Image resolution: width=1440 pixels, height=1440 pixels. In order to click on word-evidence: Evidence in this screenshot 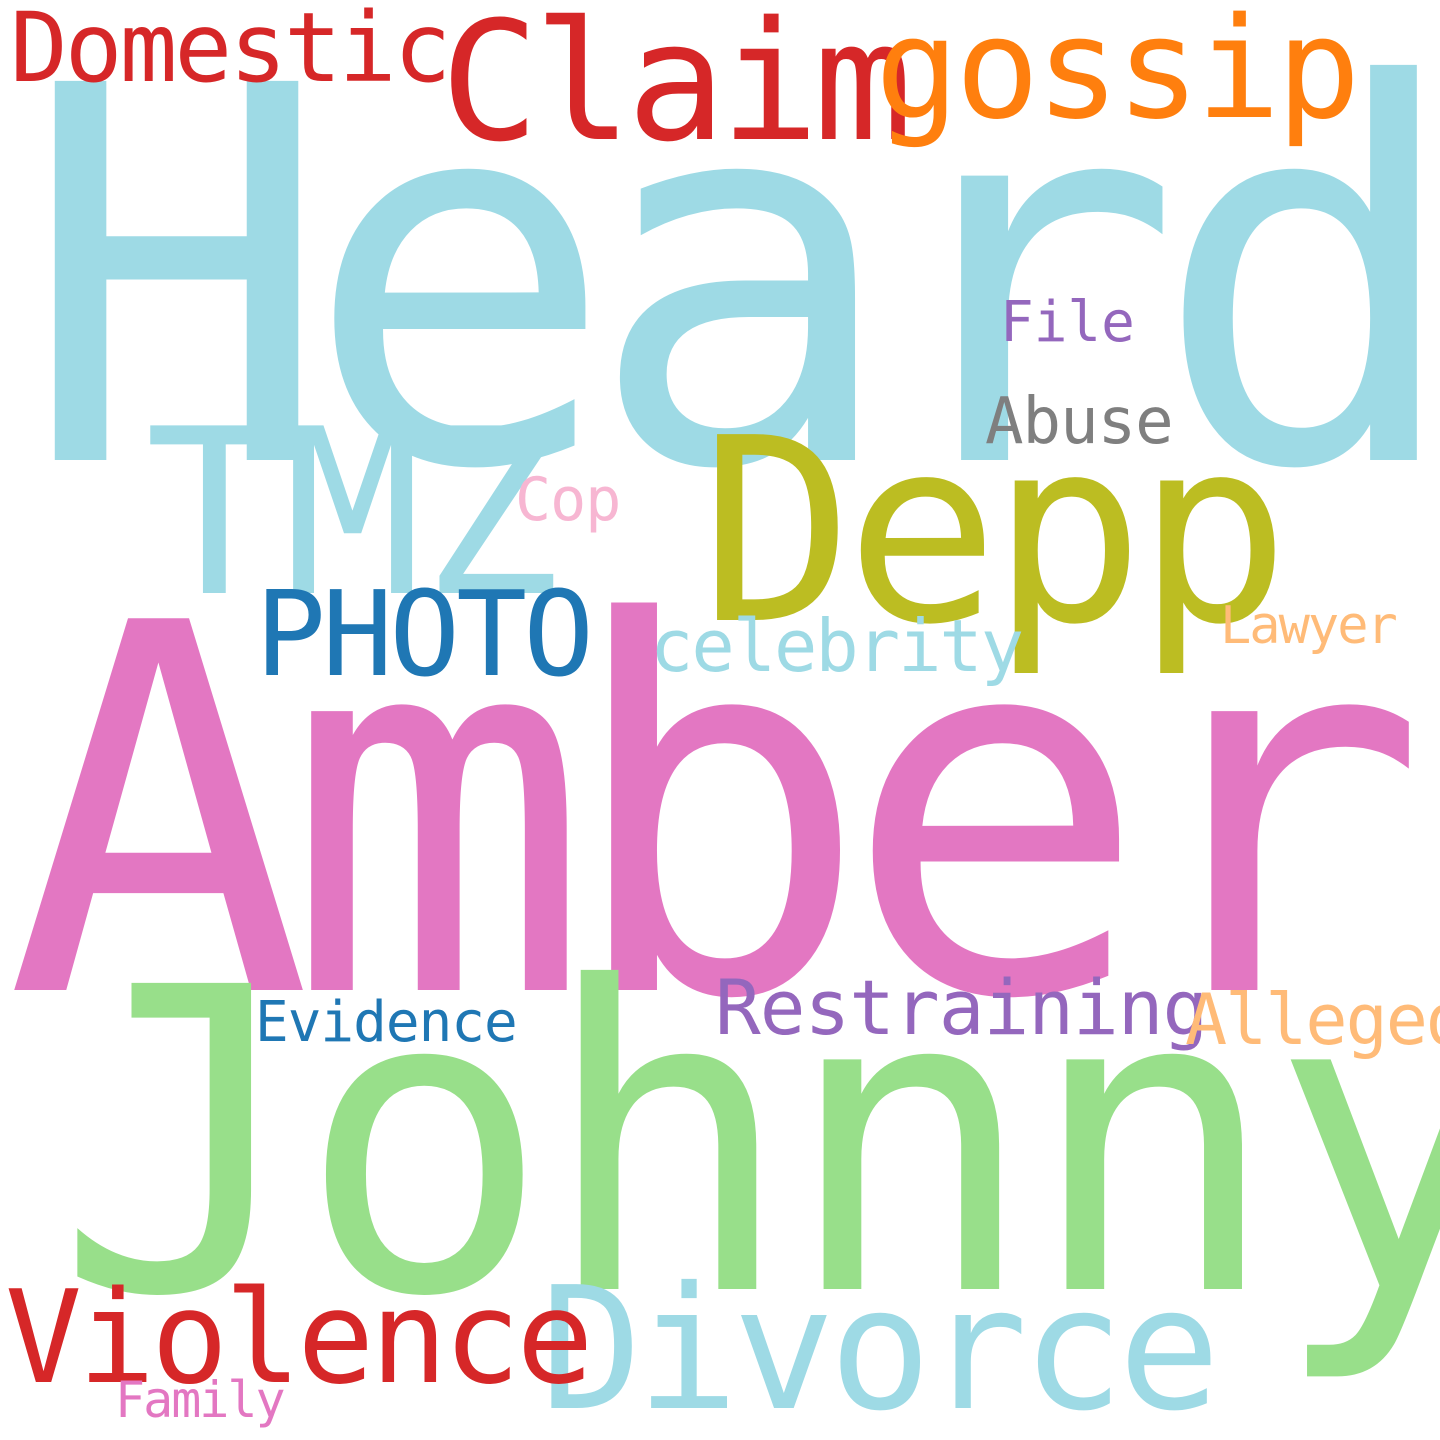, I will do `click(386, 1022)`.